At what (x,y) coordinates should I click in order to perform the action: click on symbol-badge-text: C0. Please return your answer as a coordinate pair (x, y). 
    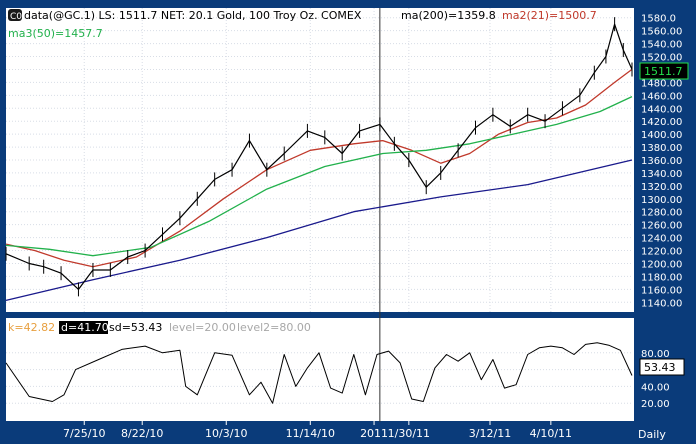
    Looking at the image, I should click on (16, 17).